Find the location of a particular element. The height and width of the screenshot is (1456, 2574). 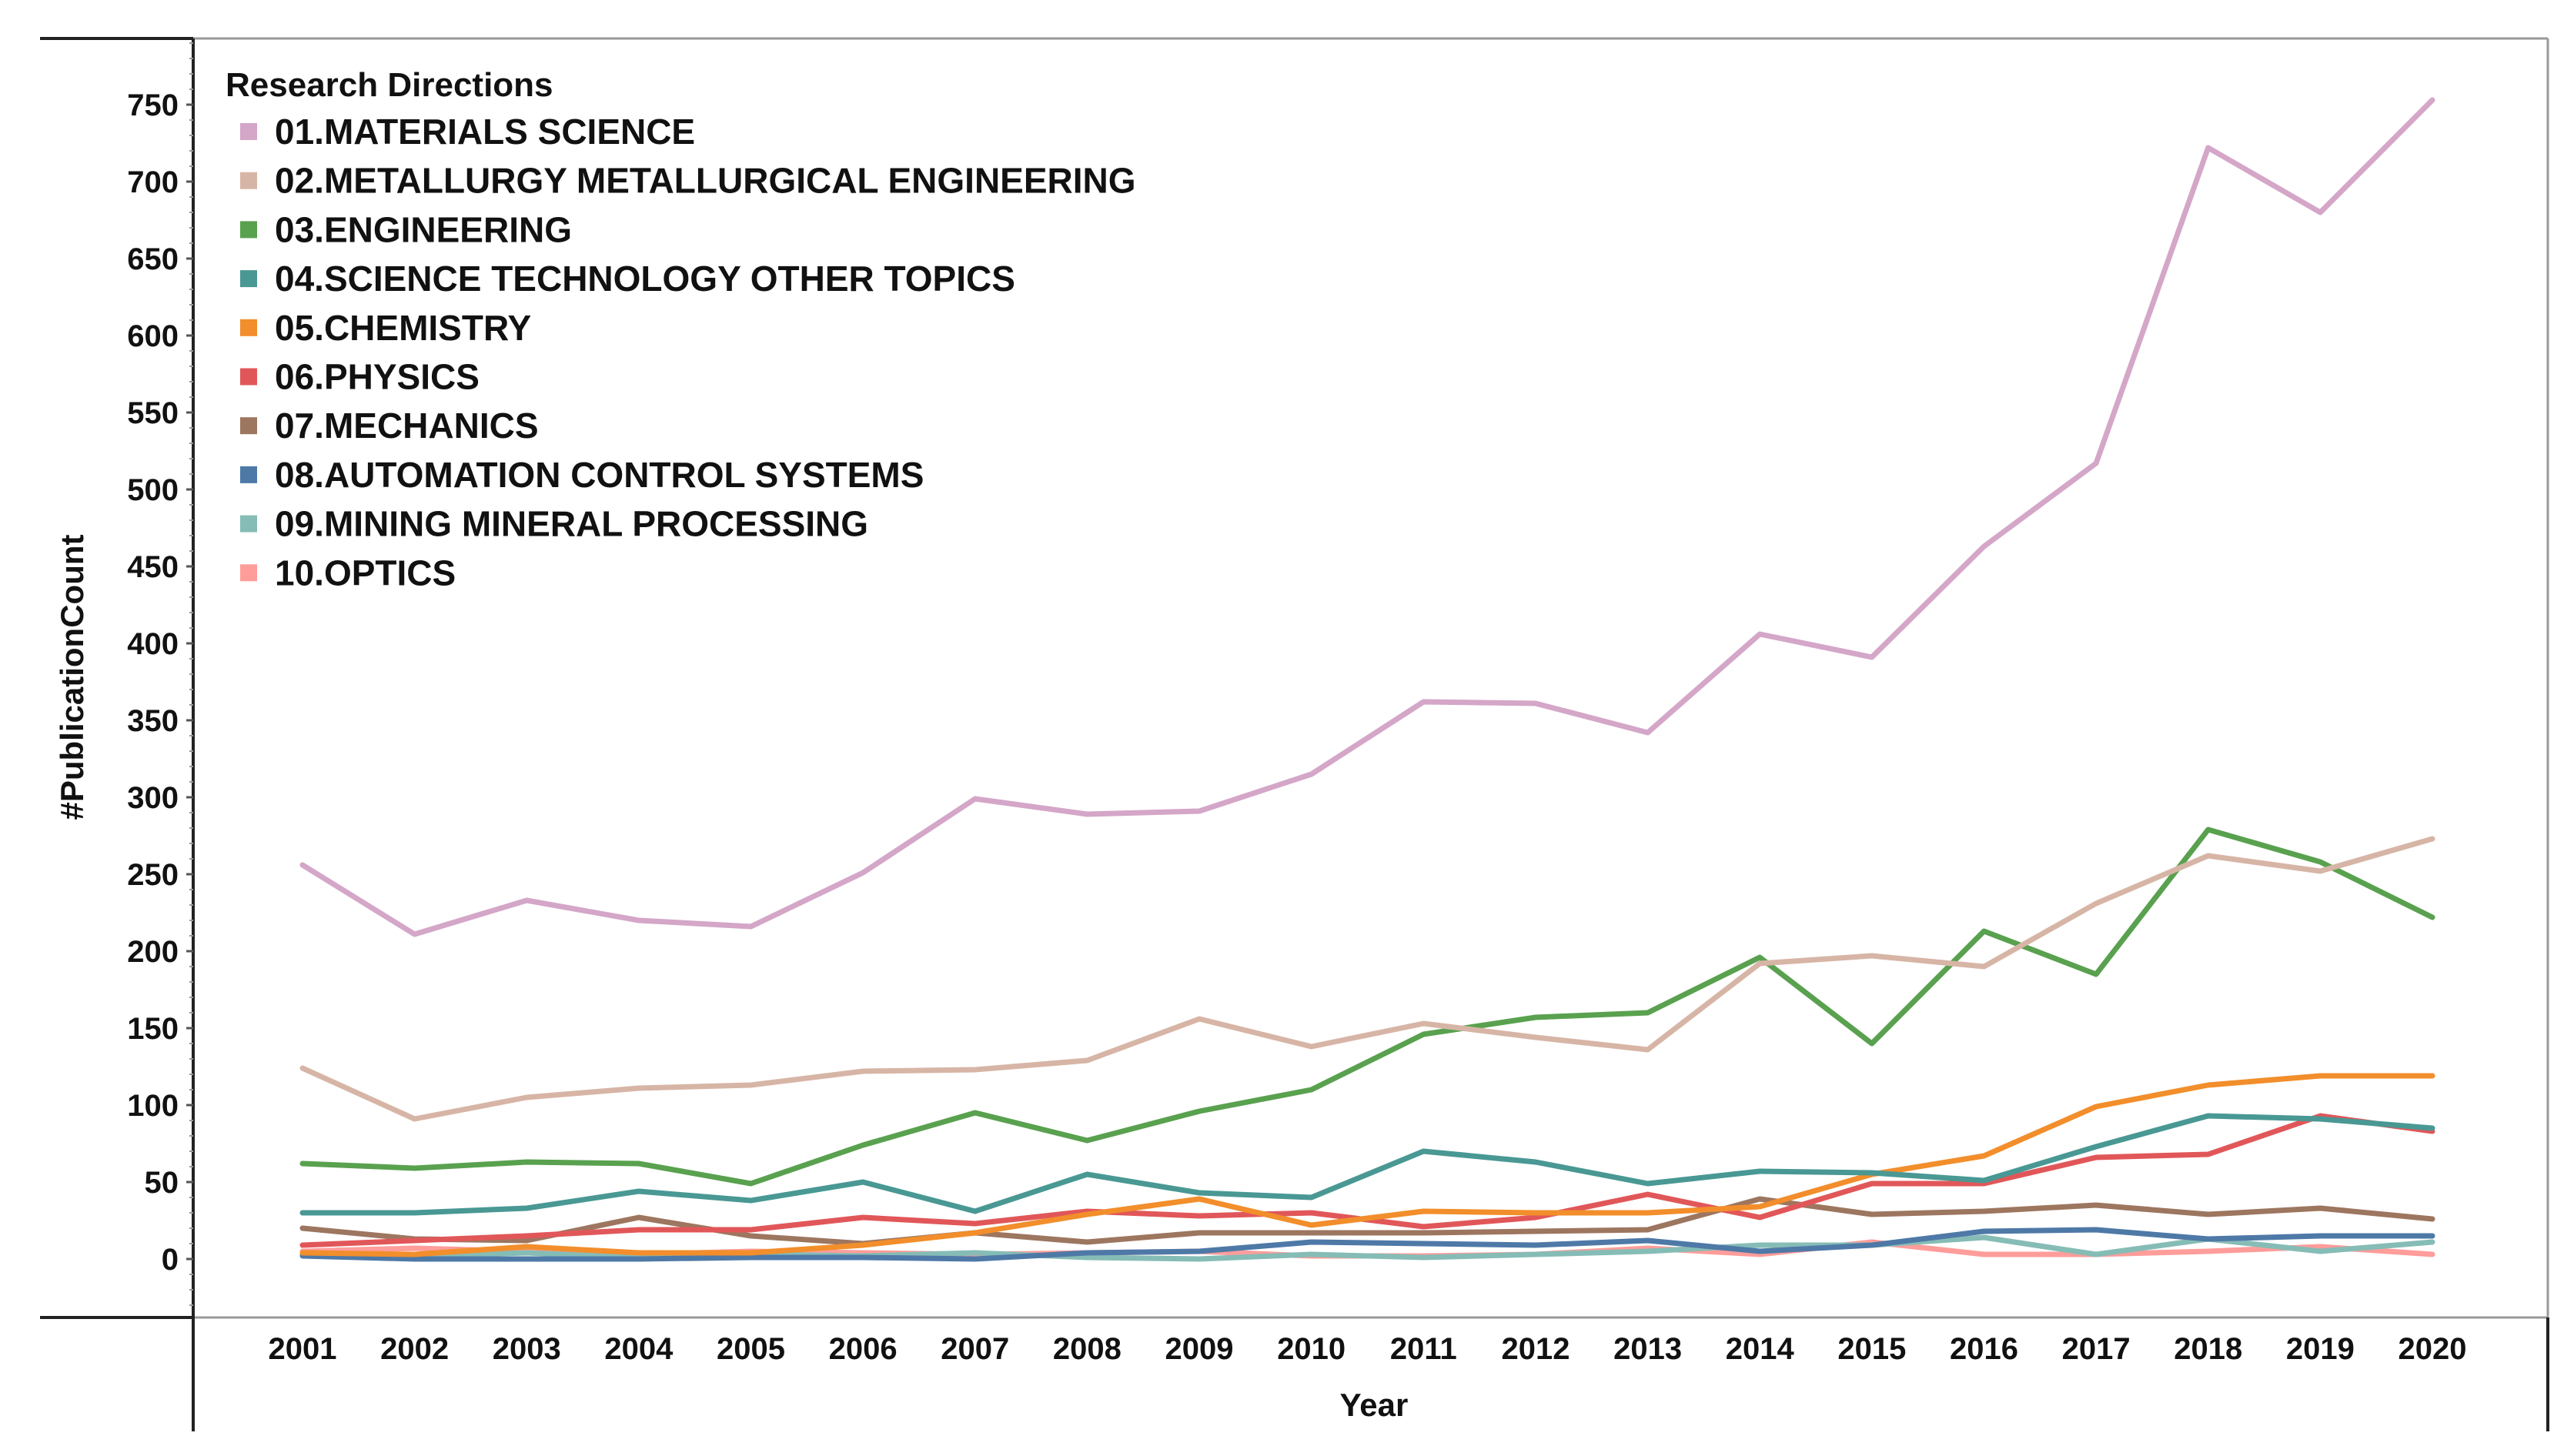

x-axis-title: Year is located at coordinates (1375, 1405).